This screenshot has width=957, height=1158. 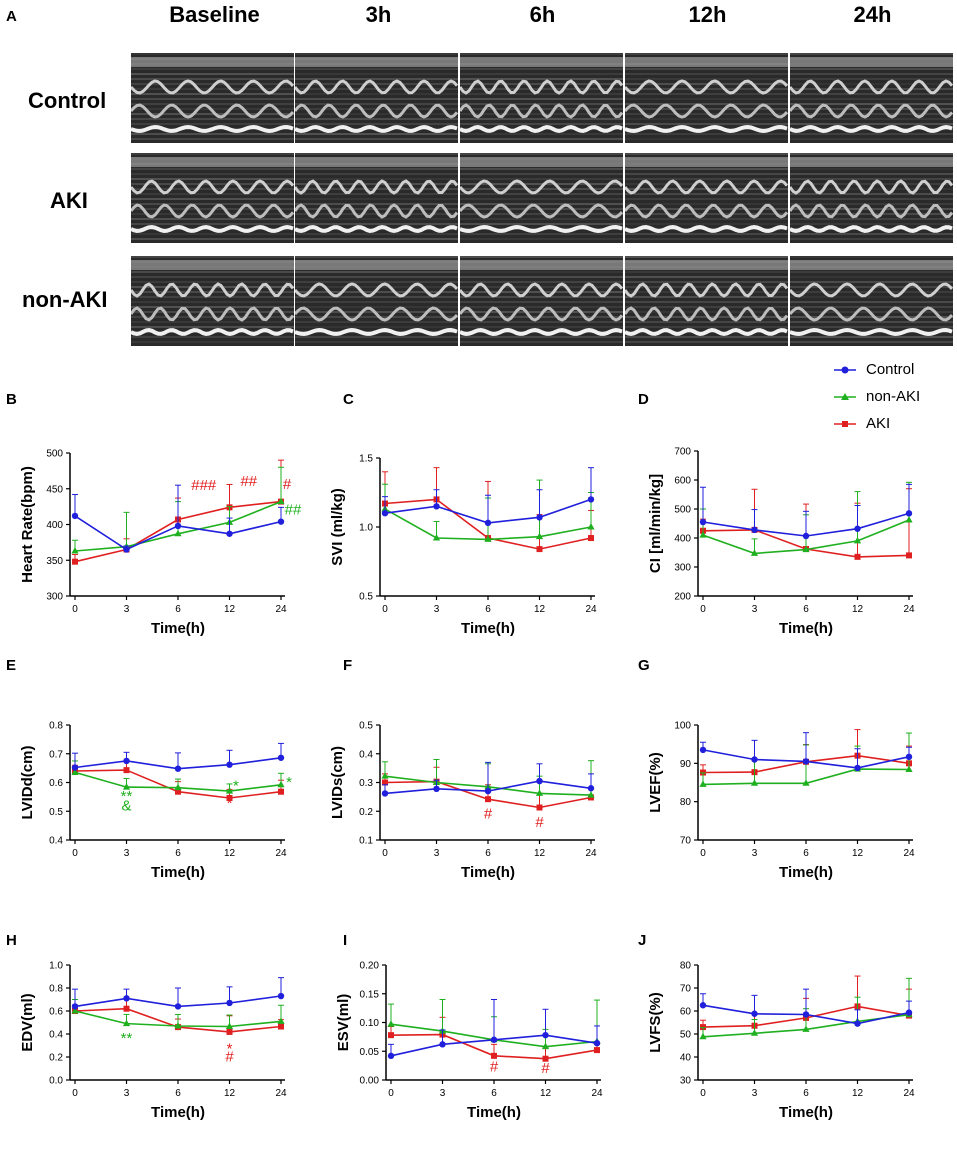 I want to click on column-title-baseline: Baseline, so click(x=214, y=14).